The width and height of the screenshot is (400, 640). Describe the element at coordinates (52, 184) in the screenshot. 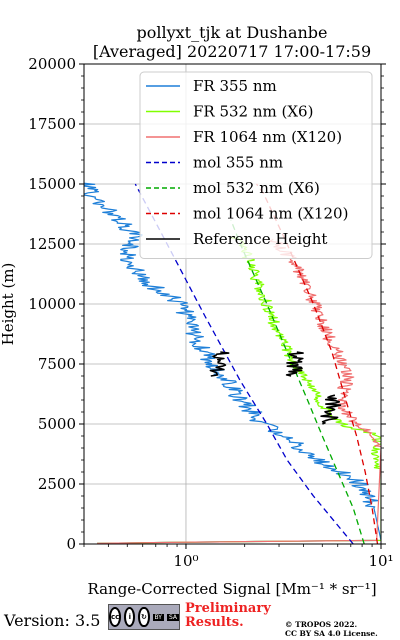

I see `y-tick-label: 15000` at that location.